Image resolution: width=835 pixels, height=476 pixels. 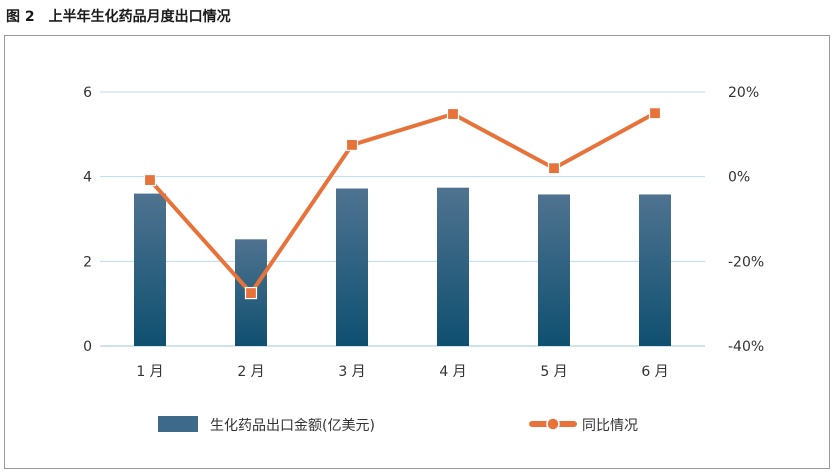 What do you see at coordinates (743, 93) in the screenshot?
I see `y-right-tick-3: 20%` at bounding box center [743, 93].